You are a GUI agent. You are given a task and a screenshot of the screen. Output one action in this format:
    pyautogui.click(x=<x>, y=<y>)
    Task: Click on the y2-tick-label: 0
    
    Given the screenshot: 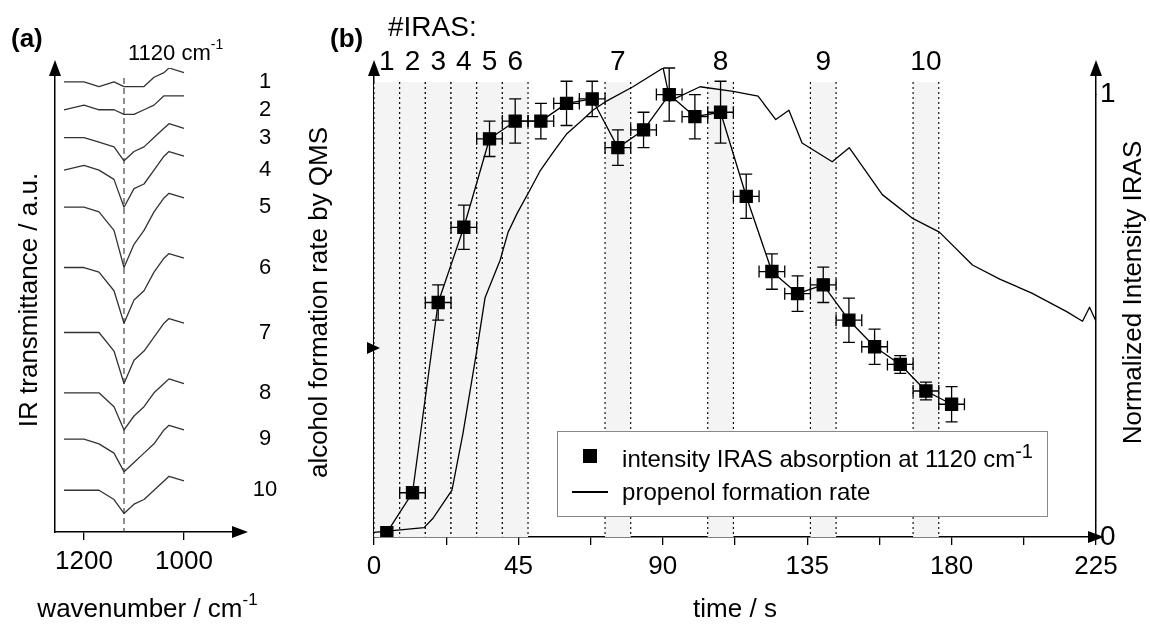 What is the action you would take?
    pyautogui.click(x=1108, y=535)
    